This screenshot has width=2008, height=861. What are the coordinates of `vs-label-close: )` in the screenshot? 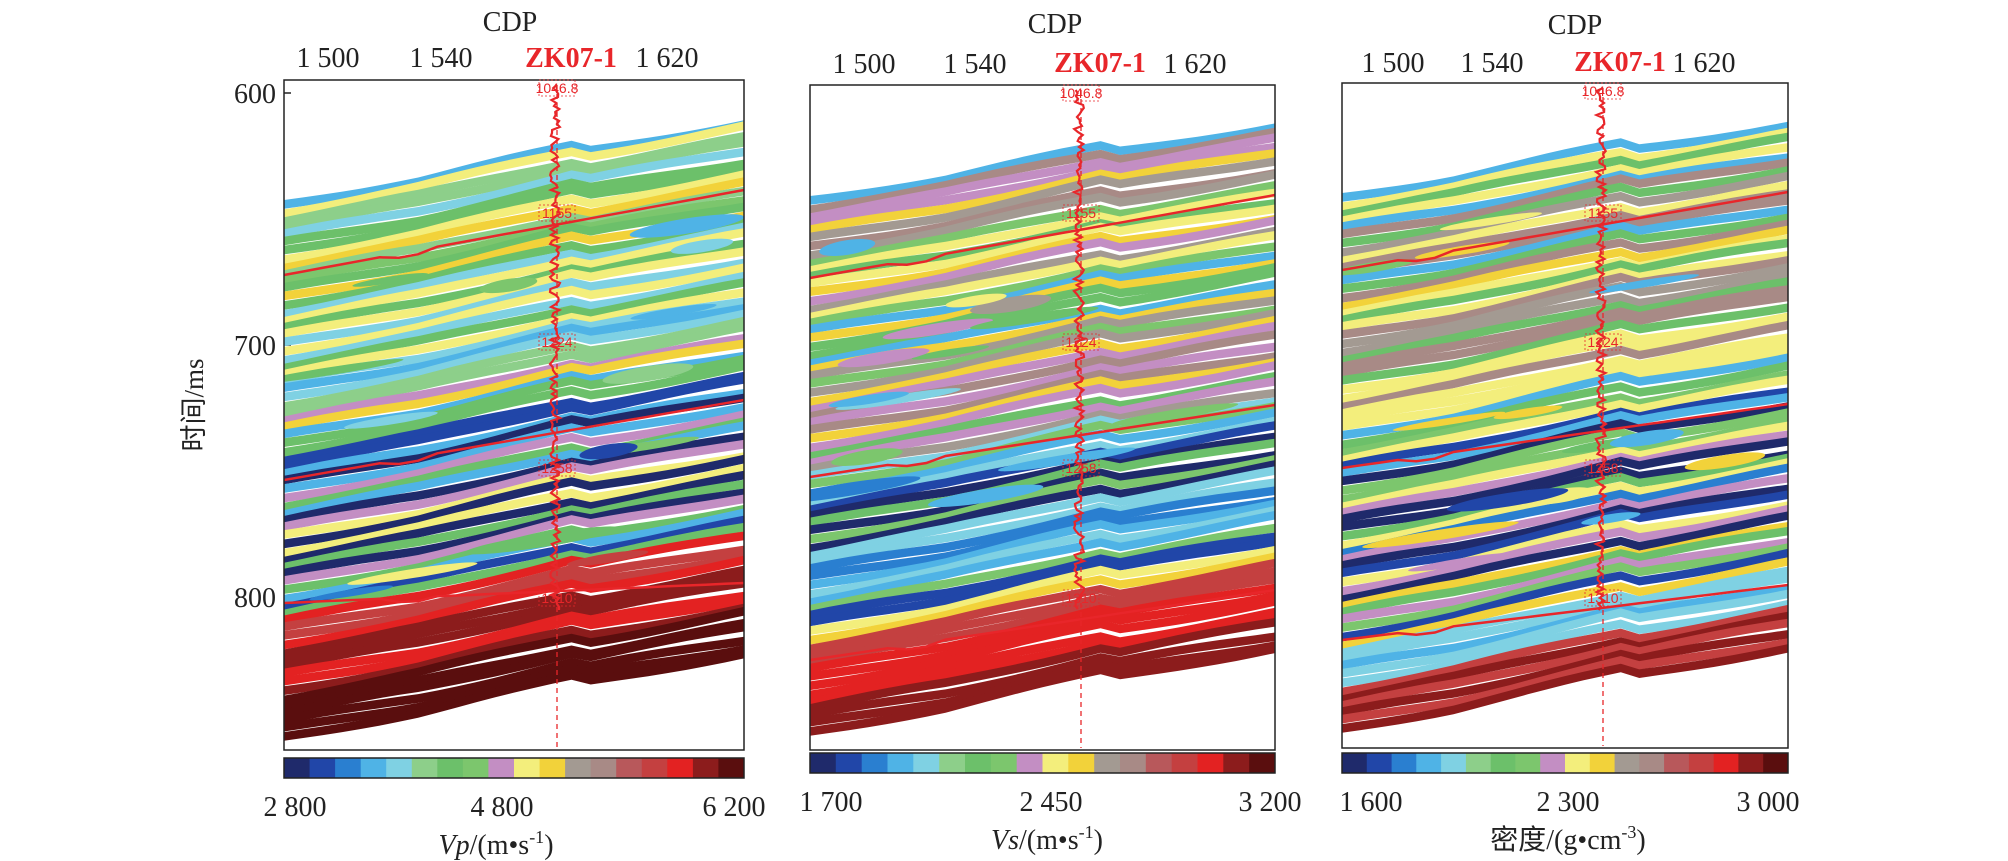 It's located at (1098, 840).